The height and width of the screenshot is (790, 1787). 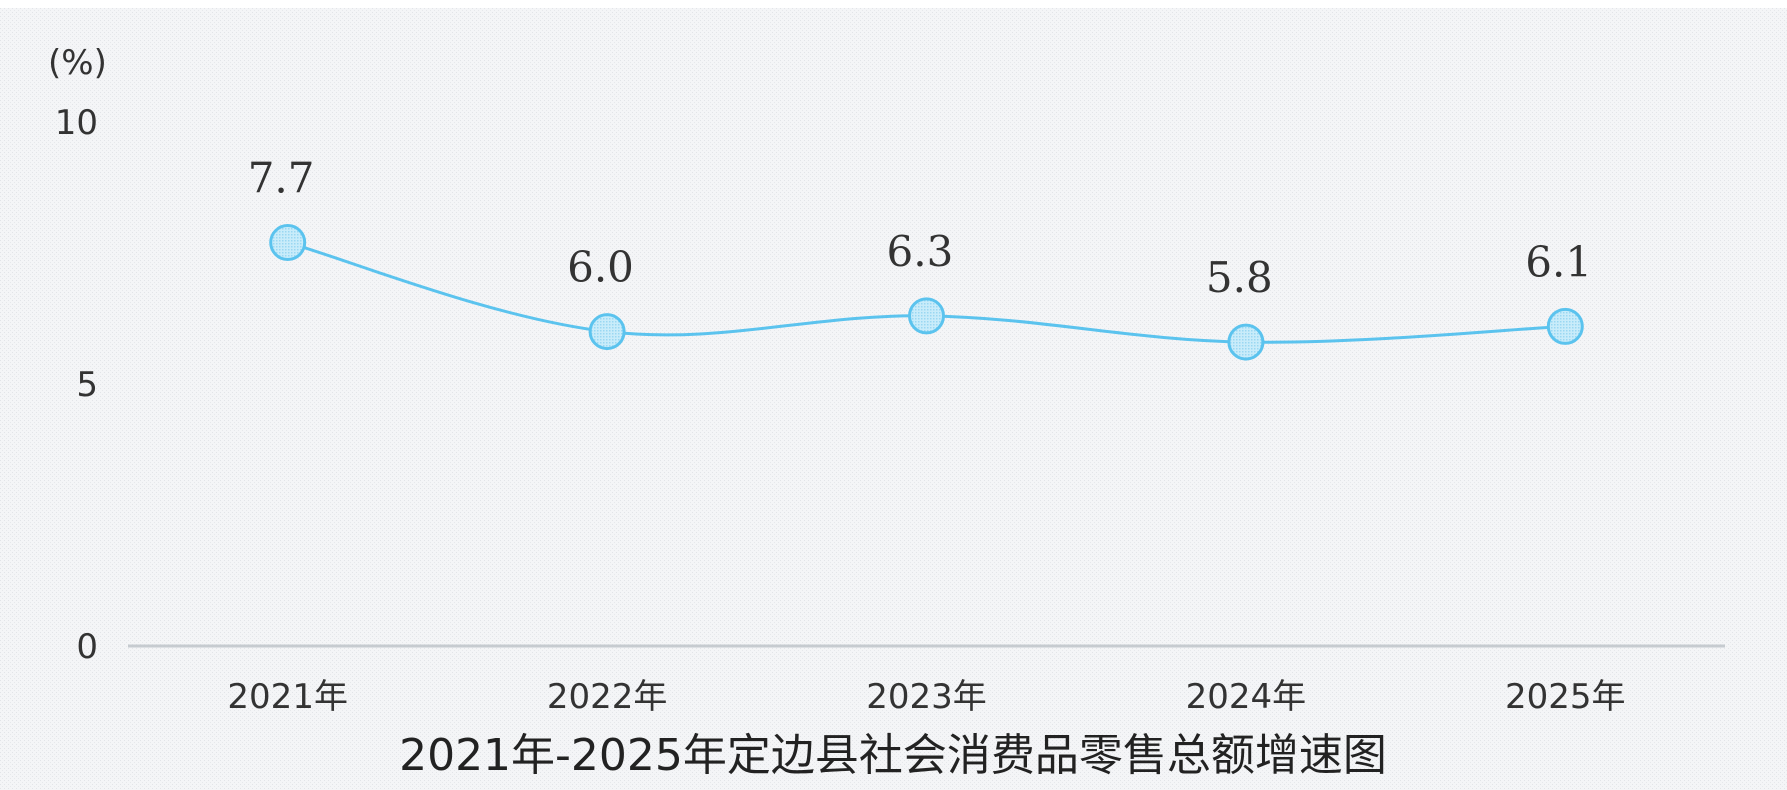 What do you see at coordinates (1565, 697) in the screenshot?
I see `x-tick-label: 2025年` at bounding box center [1565, 697].